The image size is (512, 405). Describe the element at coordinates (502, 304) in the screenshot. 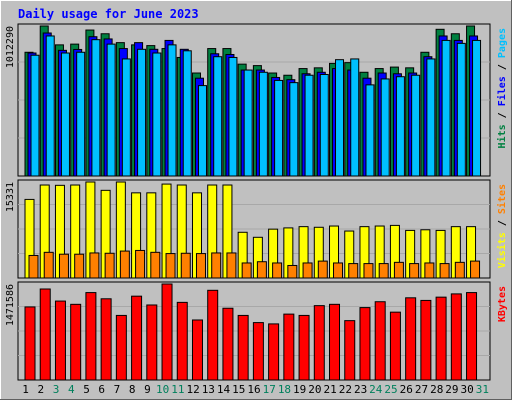

I see `panel-legend: KBytes` at that location.